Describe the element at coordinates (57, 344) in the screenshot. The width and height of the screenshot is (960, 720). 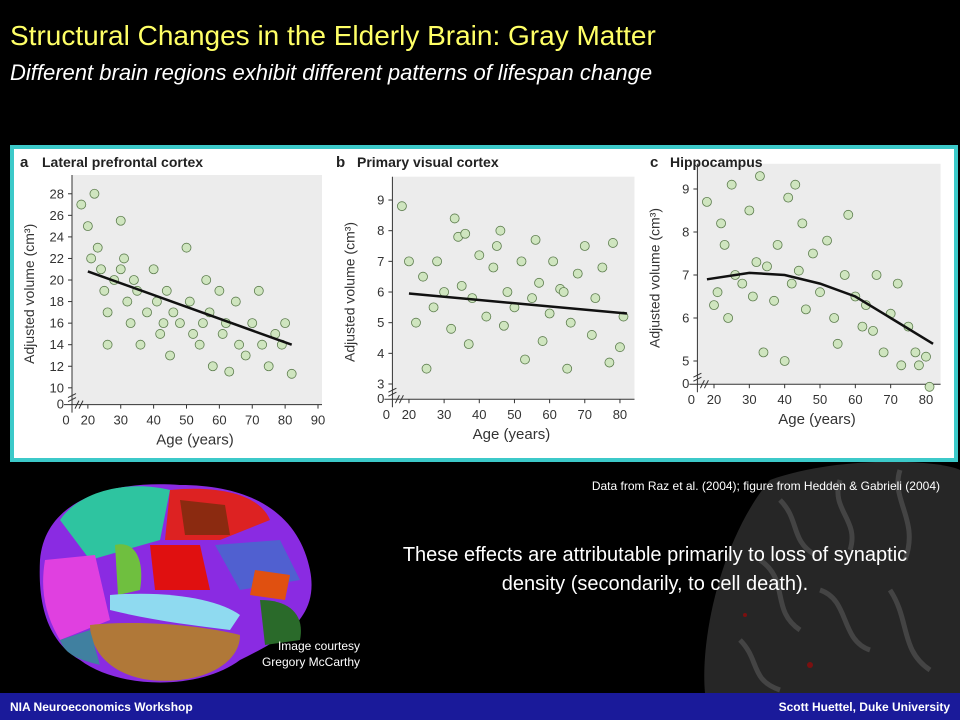
I see `y-tick-label: 14` at that location.